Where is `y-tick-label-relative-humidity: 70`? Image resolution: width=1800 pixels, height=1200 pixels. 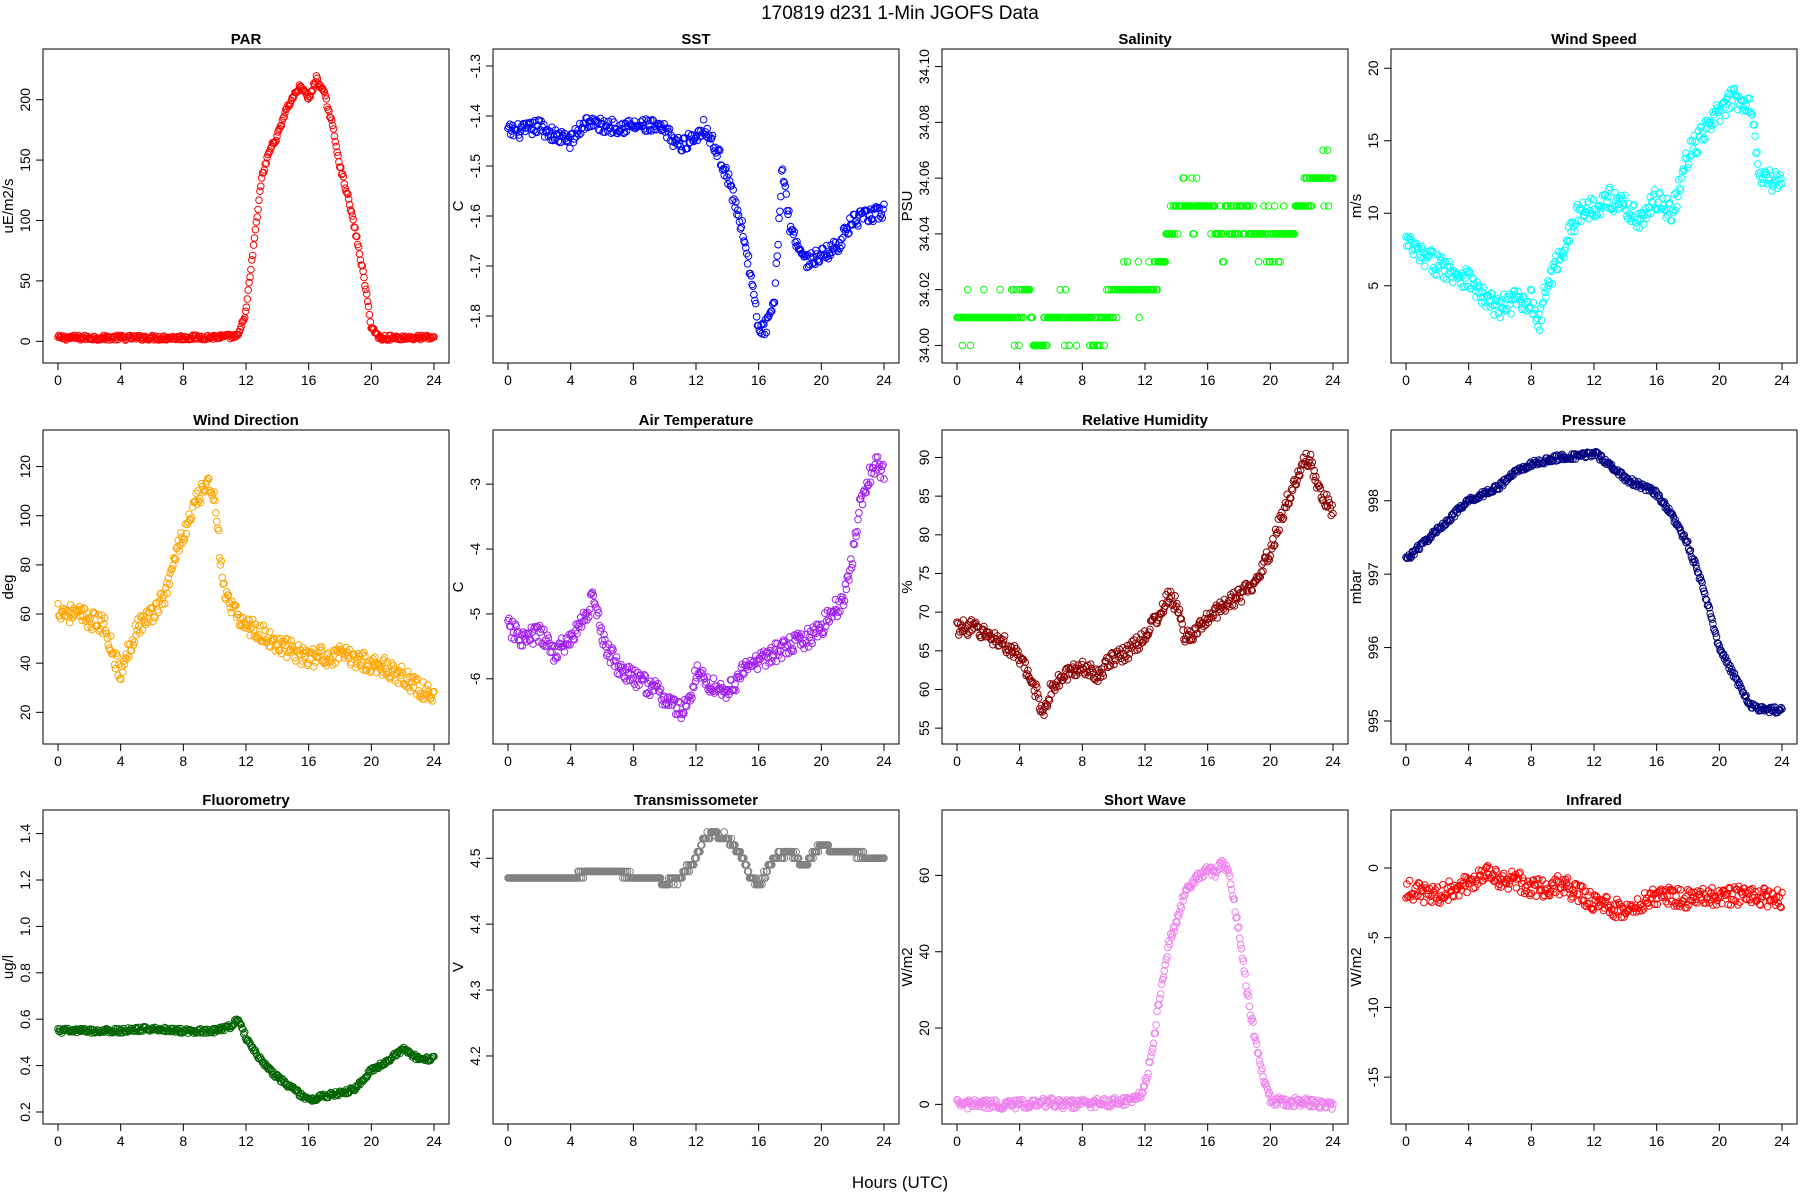
y-tick-label-relative-humidity: 70 is located at coordinates (924, 612).